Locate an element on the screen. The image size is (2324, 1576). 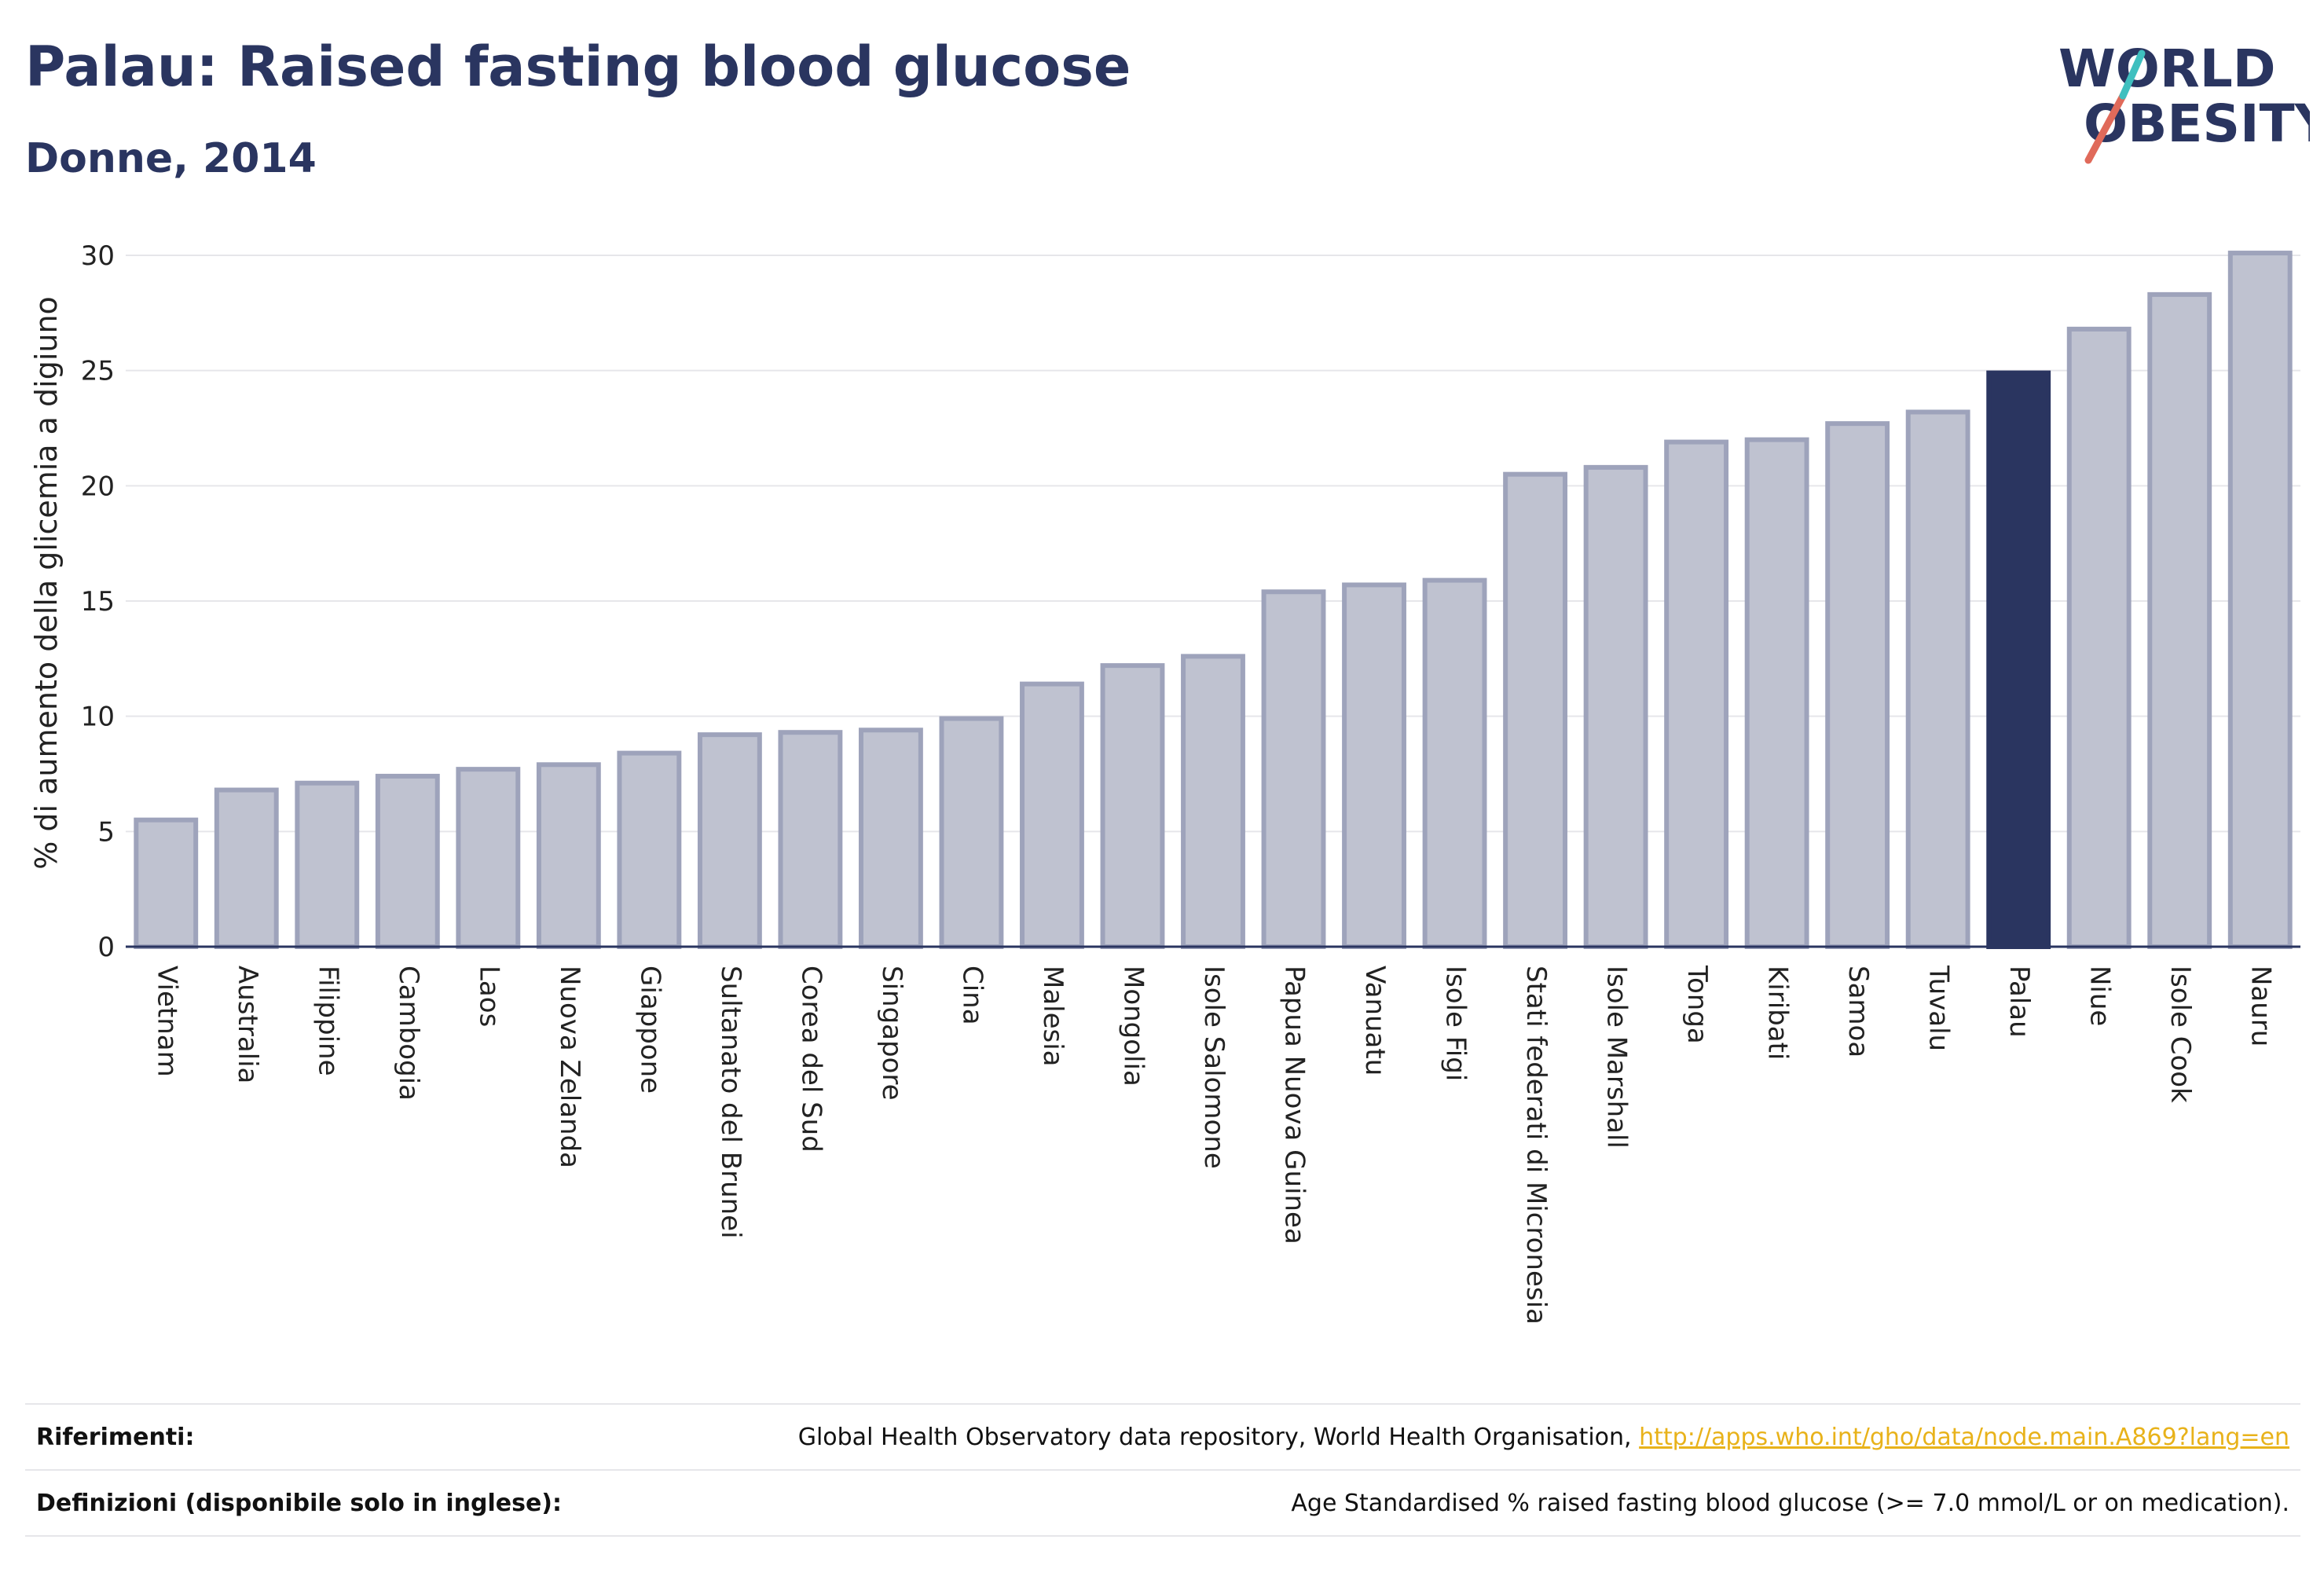
y-tick-label: 25 is located at coordinates (98, 371).